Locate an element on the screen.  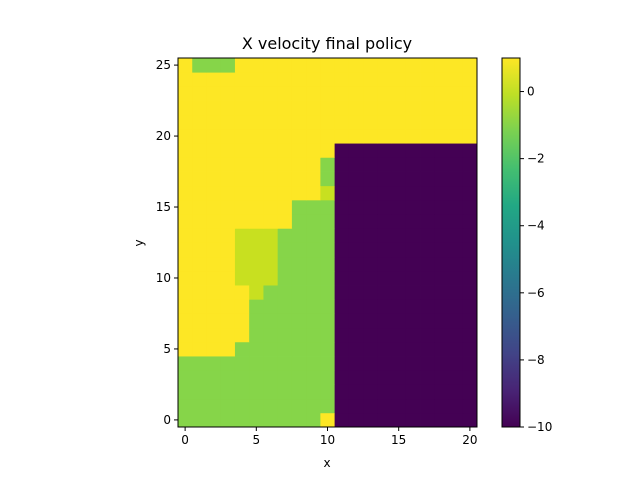
x-tick-label: 10 is located at coordinates (327, 440).